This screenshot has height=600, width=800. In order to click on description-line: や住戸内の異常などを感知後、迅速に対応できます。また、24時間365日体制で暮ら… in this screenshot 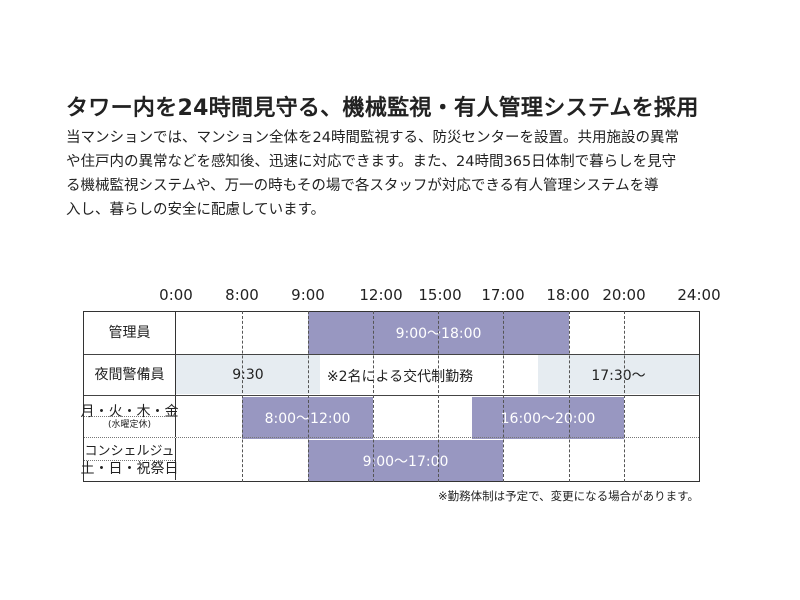, I will do `click(371, 162)`.